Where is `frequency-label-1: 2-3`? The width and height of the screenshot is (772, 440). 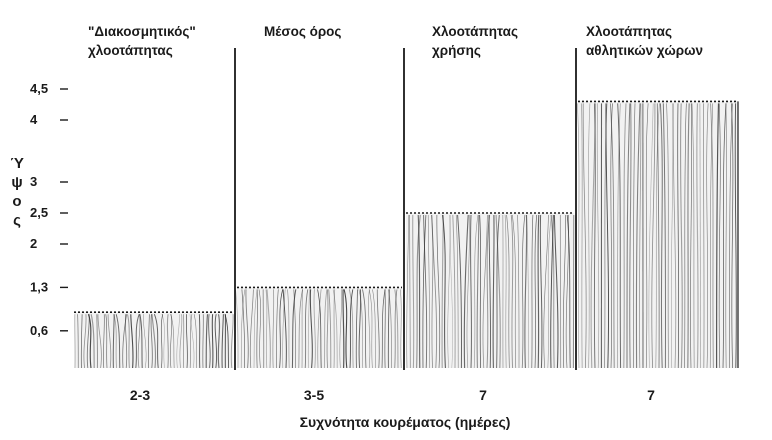 frequency-label-1: 2-3 is located at coordinates (140, 395).